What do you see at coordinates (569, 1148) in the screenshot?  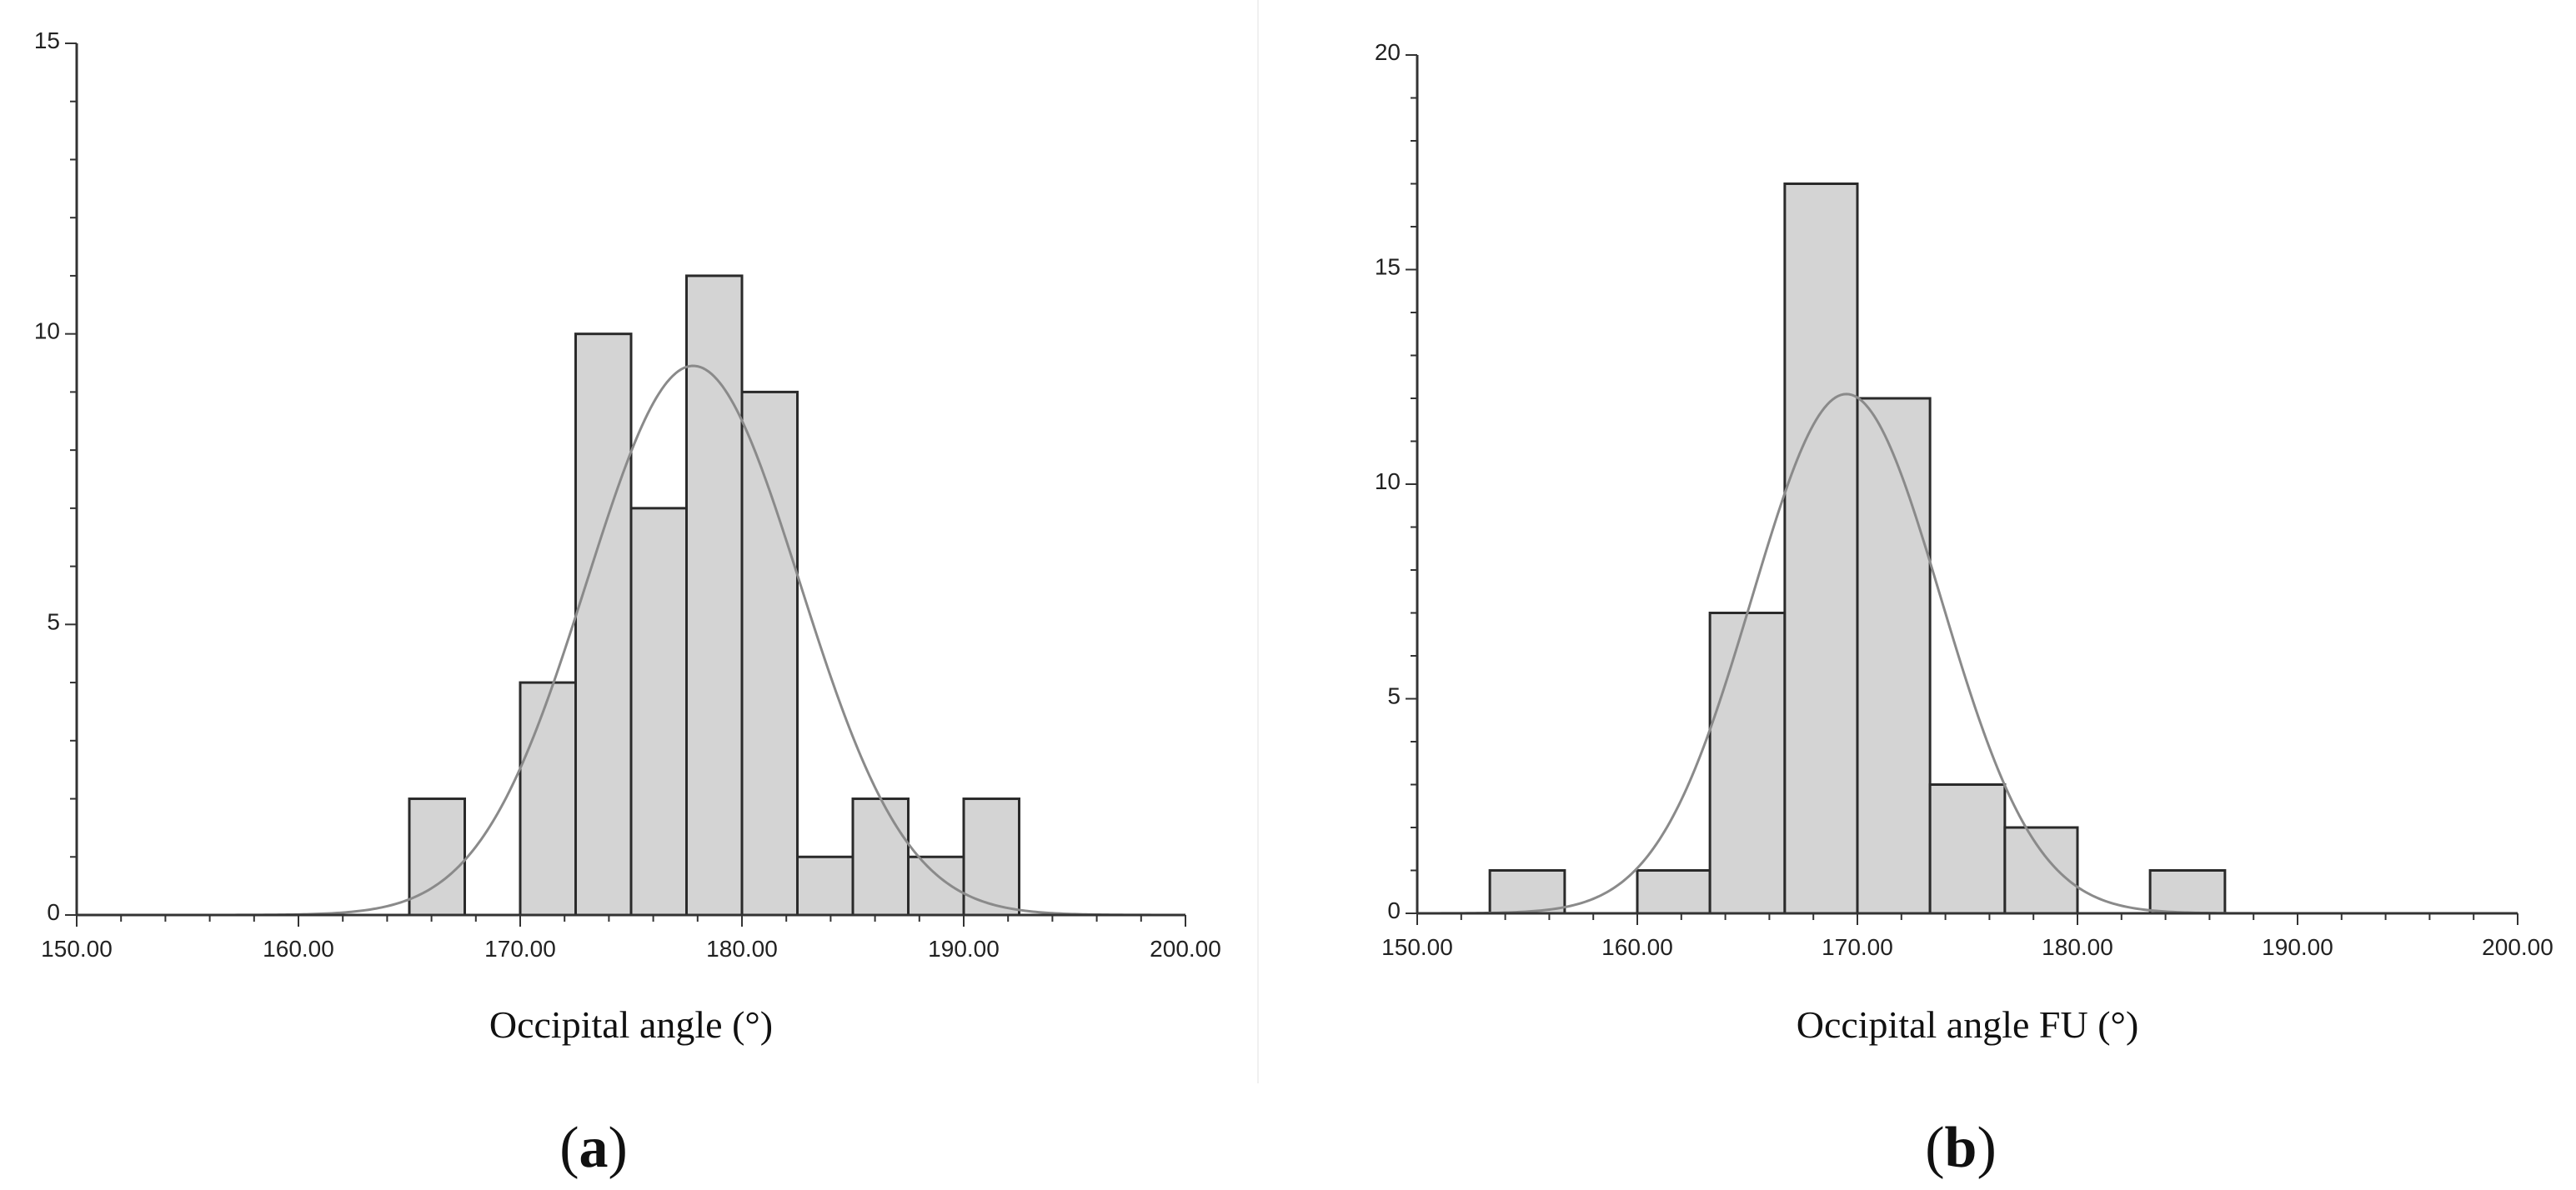 I see `panel-label-open-paren-a: (` at bounding box center [569, 1148].